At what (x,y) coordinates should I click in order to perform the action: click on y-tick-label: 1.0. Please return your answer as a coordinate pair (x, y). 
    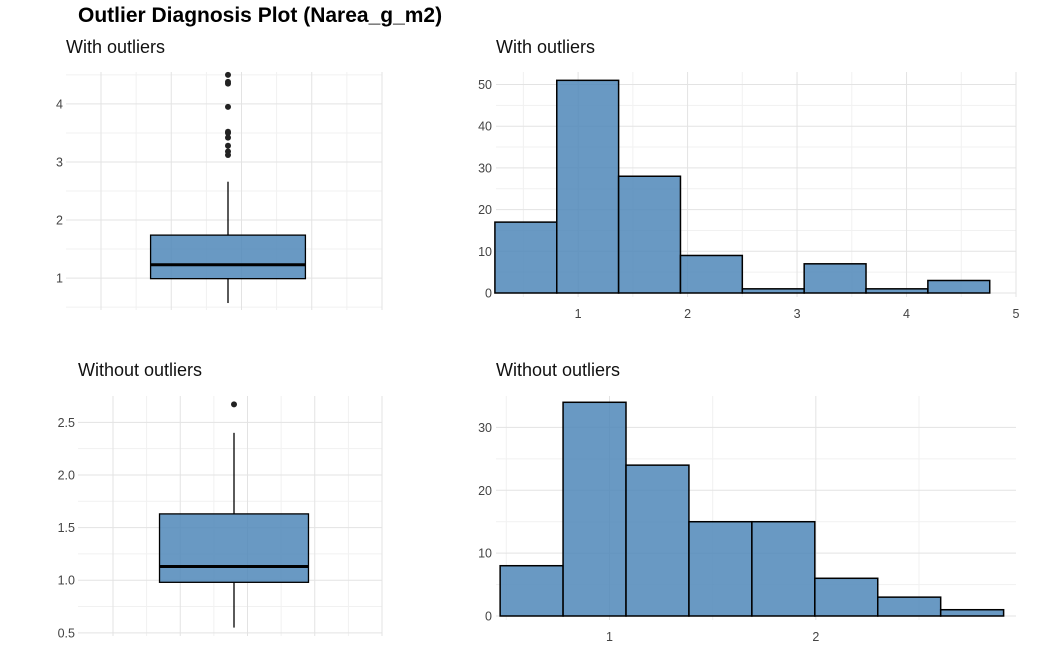
    Looking at the image, I should click on (66, 581).